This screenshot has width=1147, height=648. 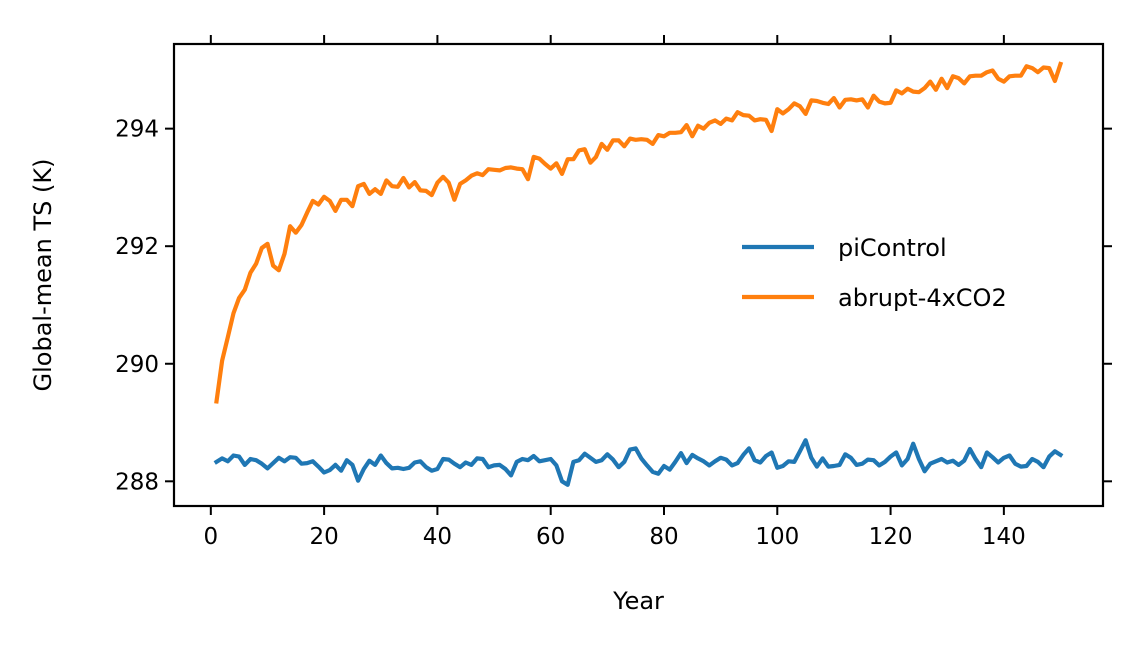 I want to click on x-axis-label: Year, so click(x=638, y=601).